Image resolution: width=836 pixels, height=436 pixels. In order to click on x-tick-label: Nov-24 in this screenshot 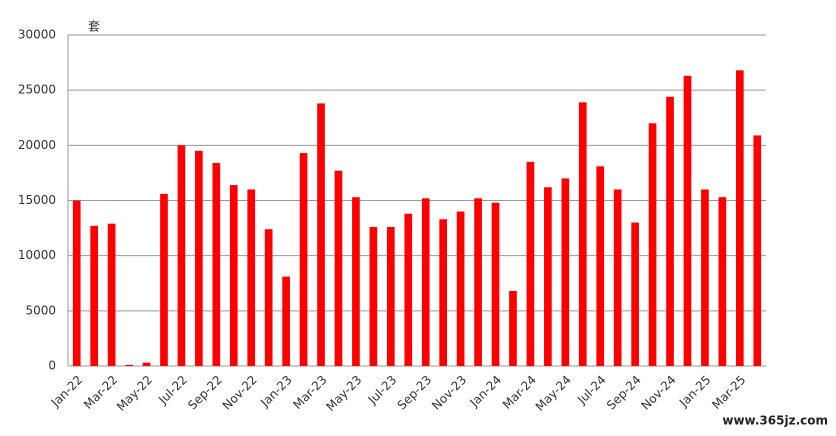, I will do `click(659, 393)`.